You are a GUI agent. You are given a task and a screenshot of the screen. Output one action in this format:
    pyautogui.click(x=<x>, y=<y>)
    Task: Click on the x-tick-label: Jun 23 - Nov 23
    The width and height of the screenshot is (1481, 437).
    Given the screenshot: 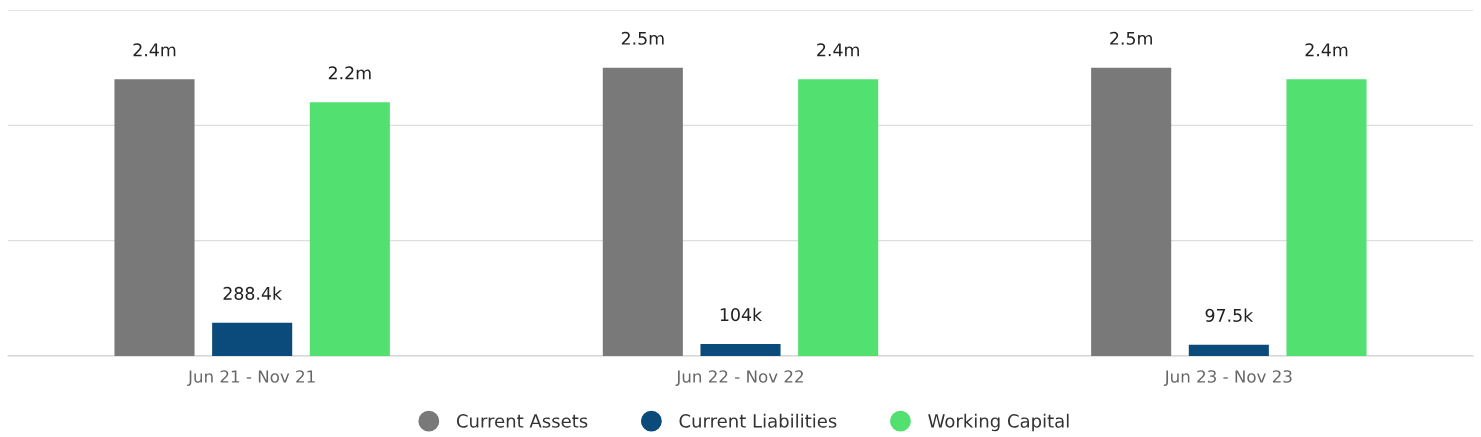 What is the action you would take?
    pyautogui.click(x=1227, y=378)
    